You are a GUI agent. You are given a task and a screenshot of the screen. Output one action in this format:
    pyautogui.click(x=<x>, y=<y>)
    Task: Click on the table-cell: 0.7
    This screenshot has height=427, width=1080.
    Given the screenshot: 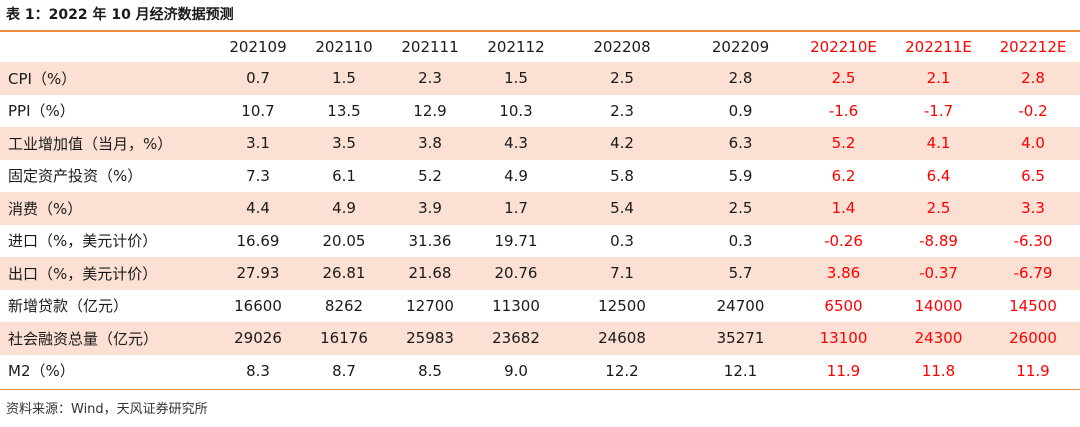 What is the action you would take?
    pyautogui.click(x=258, y=78)
    